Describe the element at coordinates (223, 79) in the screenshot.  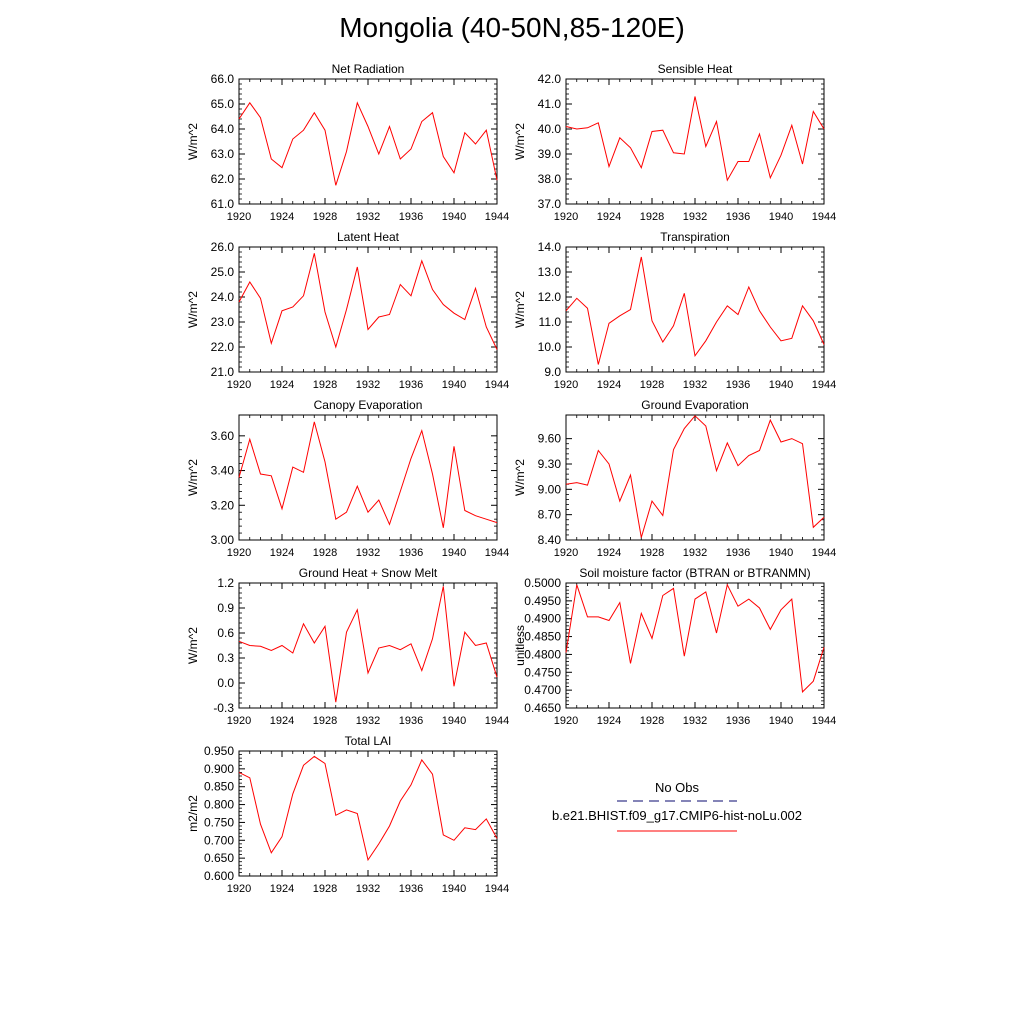
I see `y-tick-label: 66.0` at that location.